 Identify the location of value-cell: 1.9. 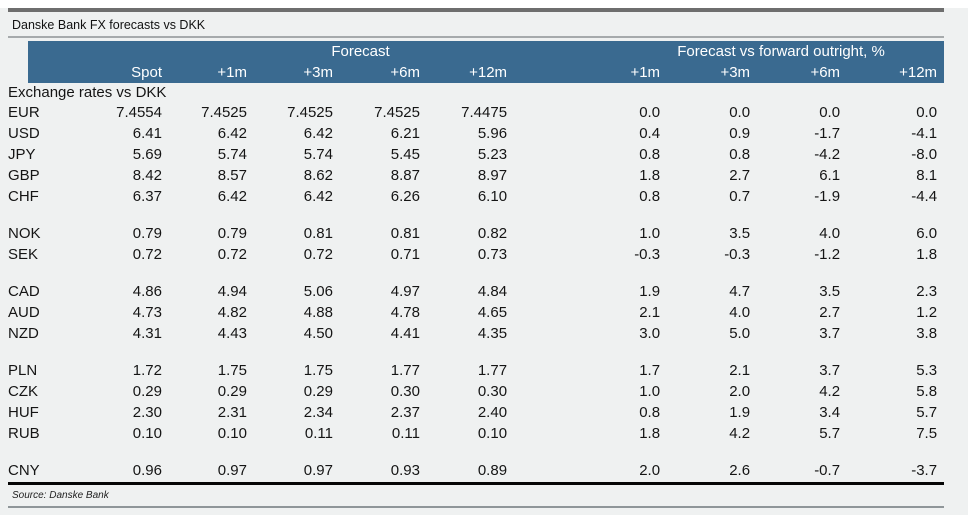
(740, 412).